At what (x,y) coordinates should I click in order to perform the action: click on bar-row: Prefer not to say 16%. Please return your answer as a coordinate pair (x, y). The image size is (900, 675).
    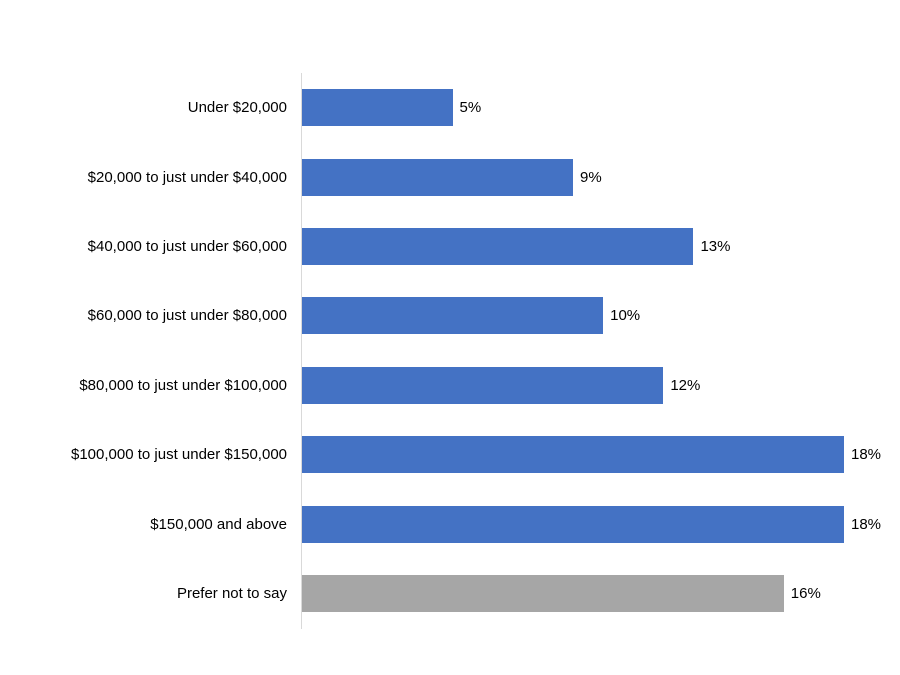
    Looking at the image, I should click on (450, 593).